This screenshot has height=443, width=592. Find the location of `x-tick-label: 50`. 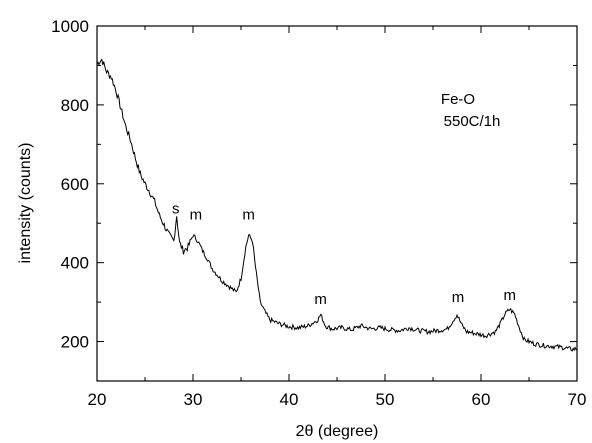

x-tick-label: 50 is located at coordinates (385, 399).